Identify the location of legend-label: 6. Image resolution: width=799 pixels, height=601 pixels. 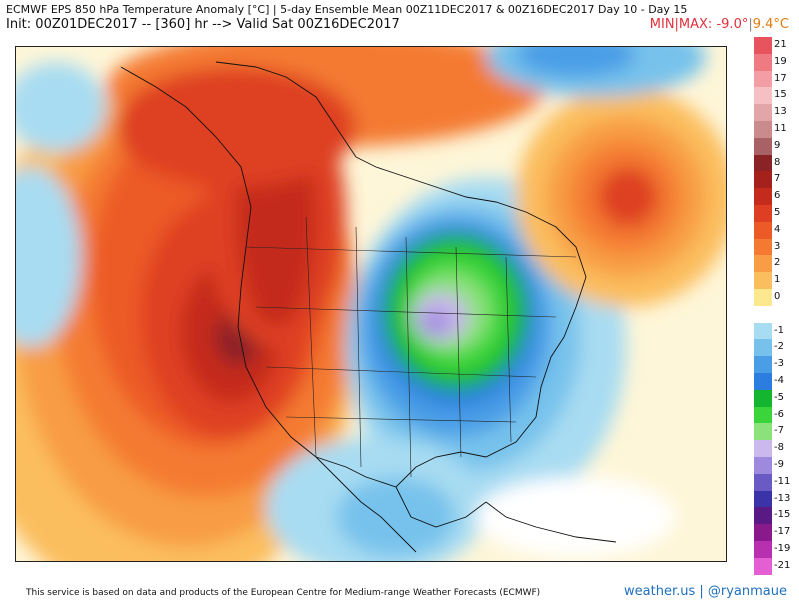
(777, 196).